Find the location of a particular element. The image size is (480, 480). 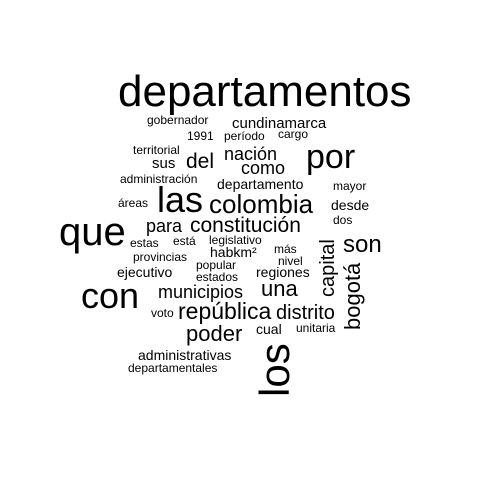

word-departamentos: departamentos is located at coordinates (265, 91).